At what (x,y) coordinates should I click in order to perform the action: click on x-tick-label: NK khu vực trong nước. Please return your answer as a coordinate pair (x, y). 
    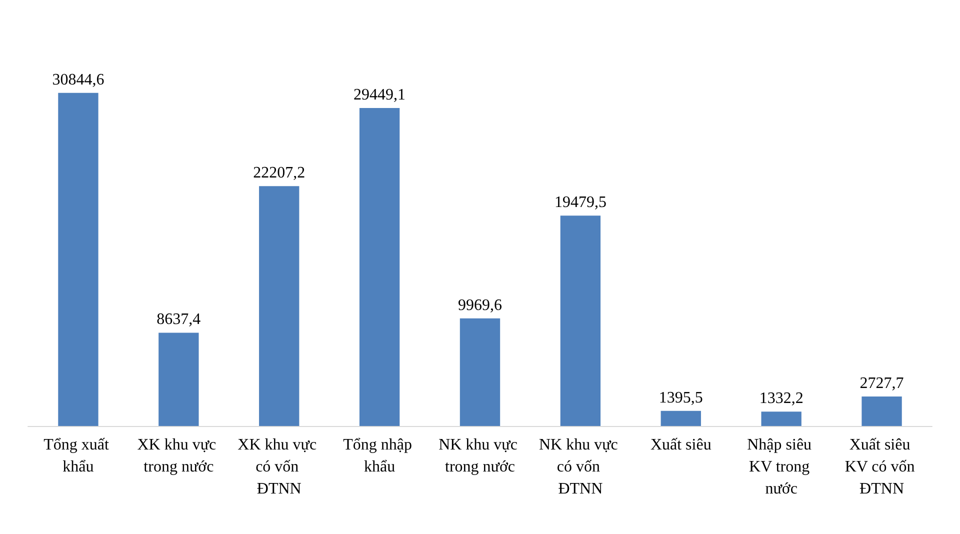
    Looking at the image, I should click on (480, 456).